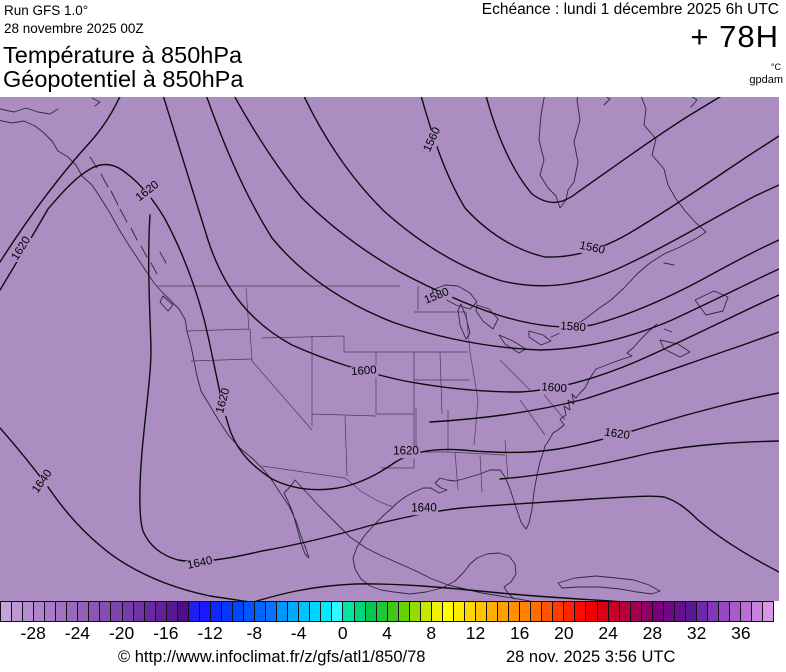 This screenshot has width=786, height=672. What do you see at coordinates (487, 317) in the screenshot?
I see `lake-huron` at bounding box center [487, 317].